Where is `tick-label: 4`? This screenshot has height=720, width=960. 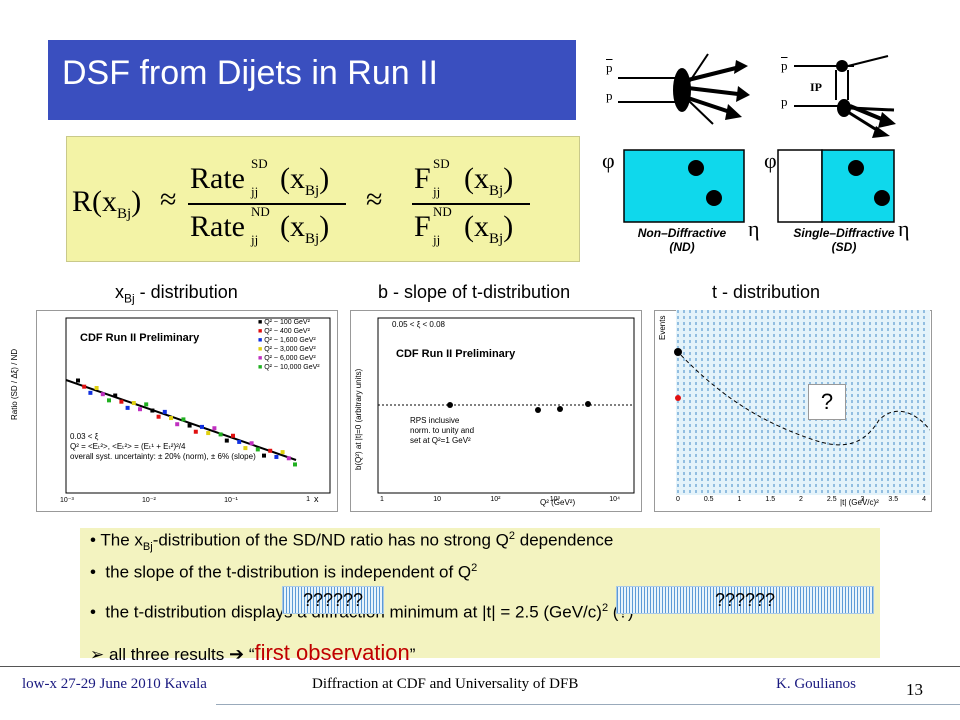 tick-label: 4 is located at coordinates (924, 499).